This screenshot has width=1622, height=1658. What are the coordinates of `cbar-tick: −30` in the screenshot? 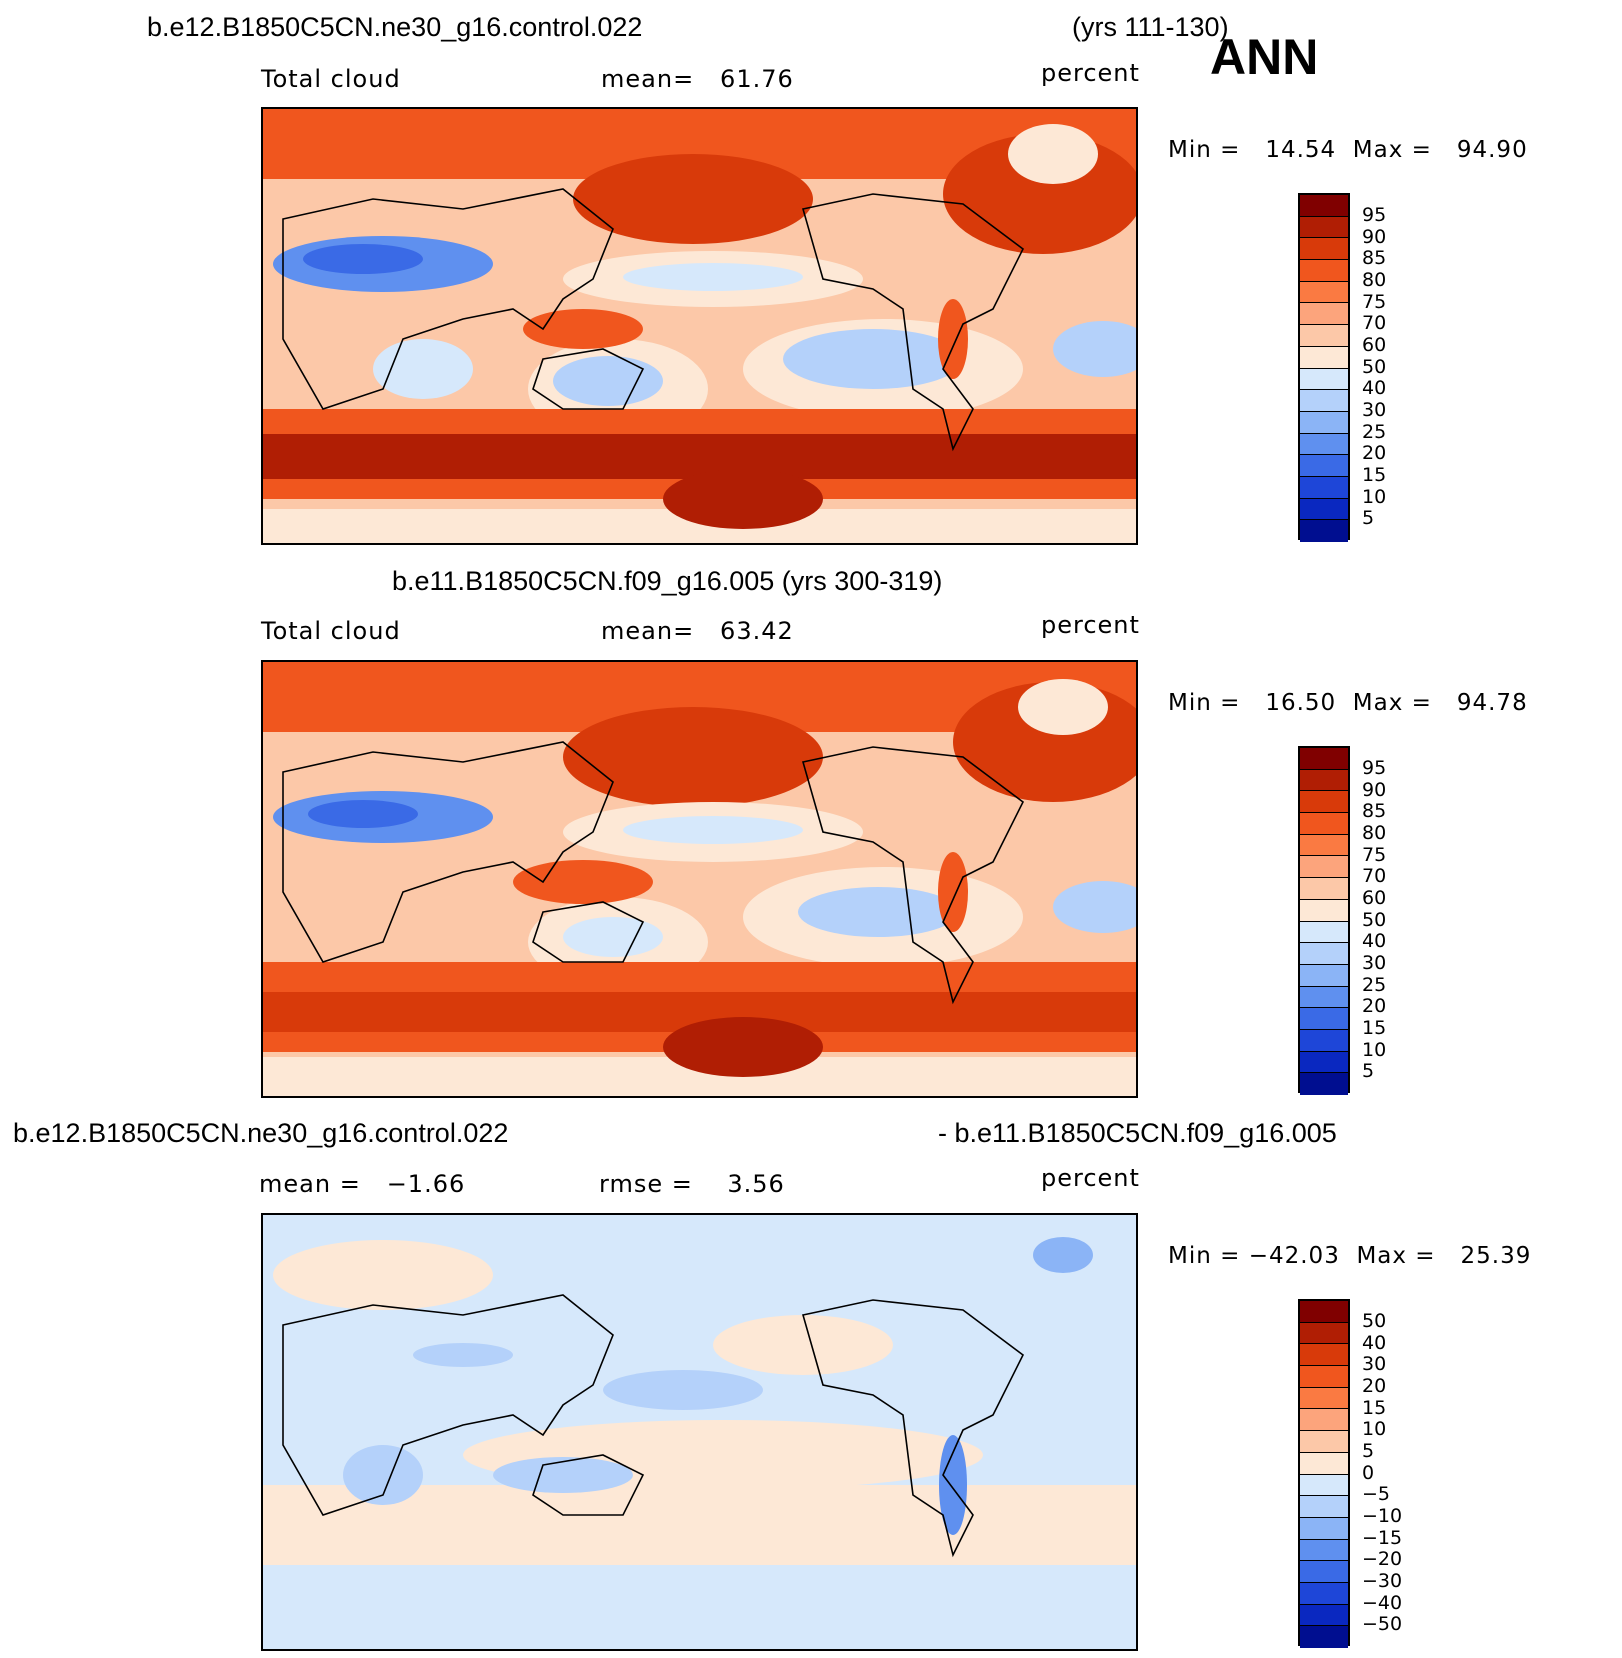 It's located at (1382, 1581).